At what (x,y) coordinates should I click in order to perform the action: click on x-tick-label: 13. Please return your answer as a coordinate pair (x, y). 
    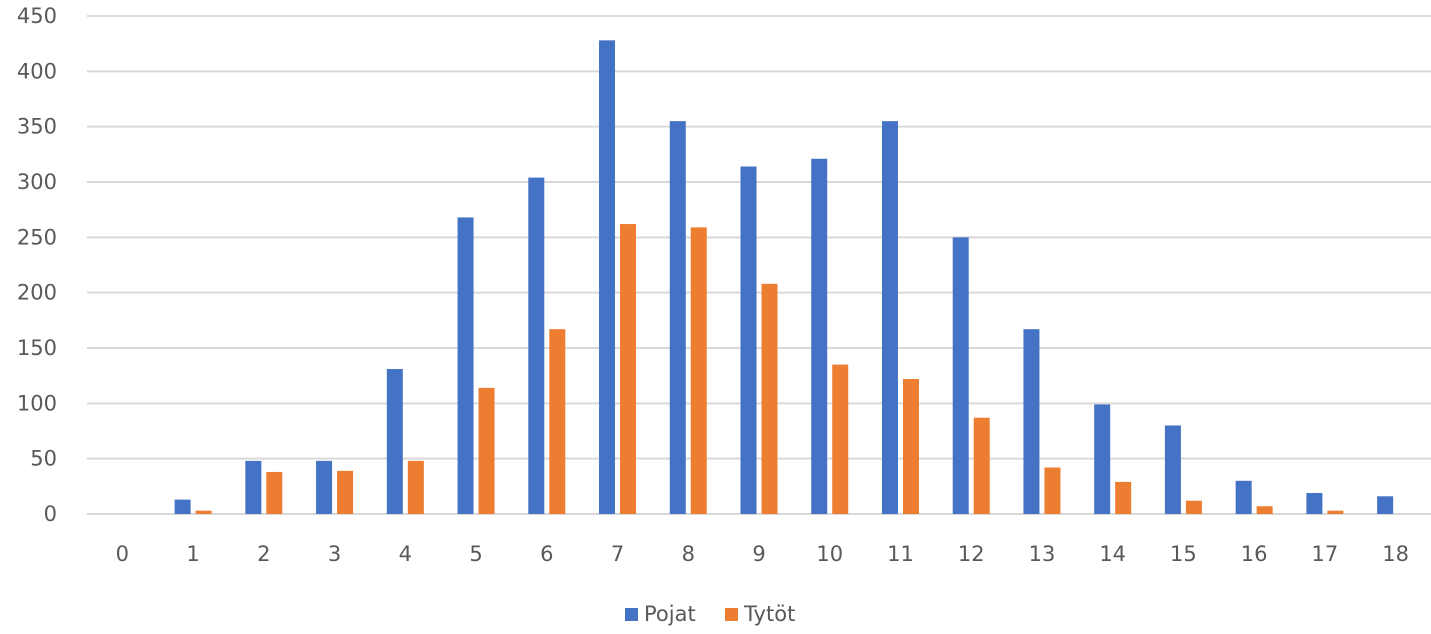
    Looking at the image, I should click on (1042, 554).